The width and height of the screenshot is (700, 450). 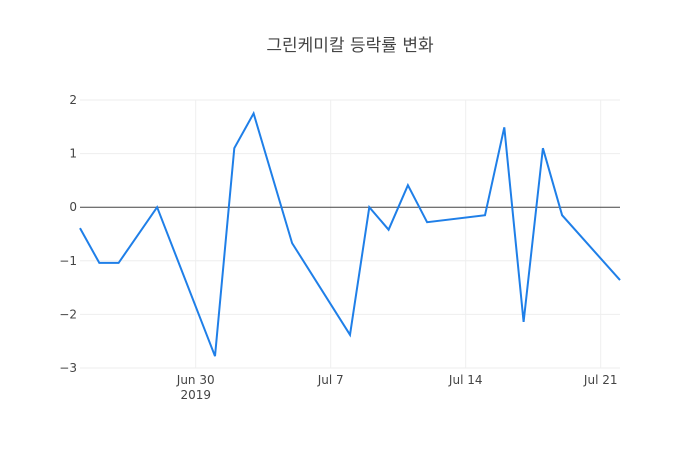 What do you see at coordinates (73, 207) in the screenshot?
I see `y-tick-label: 0` at bounding box center [73, 207].